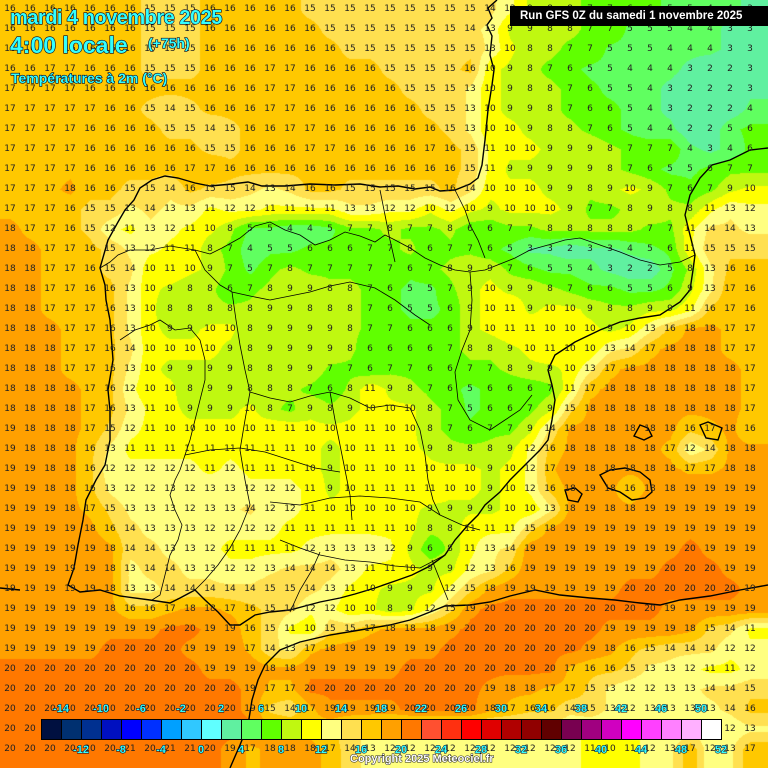 Image resolution: width=768 pixels, height=768 pixels. Describe the element at coordinates (301, 709) in the screenshot. I see `legend-label: 10` at that location.